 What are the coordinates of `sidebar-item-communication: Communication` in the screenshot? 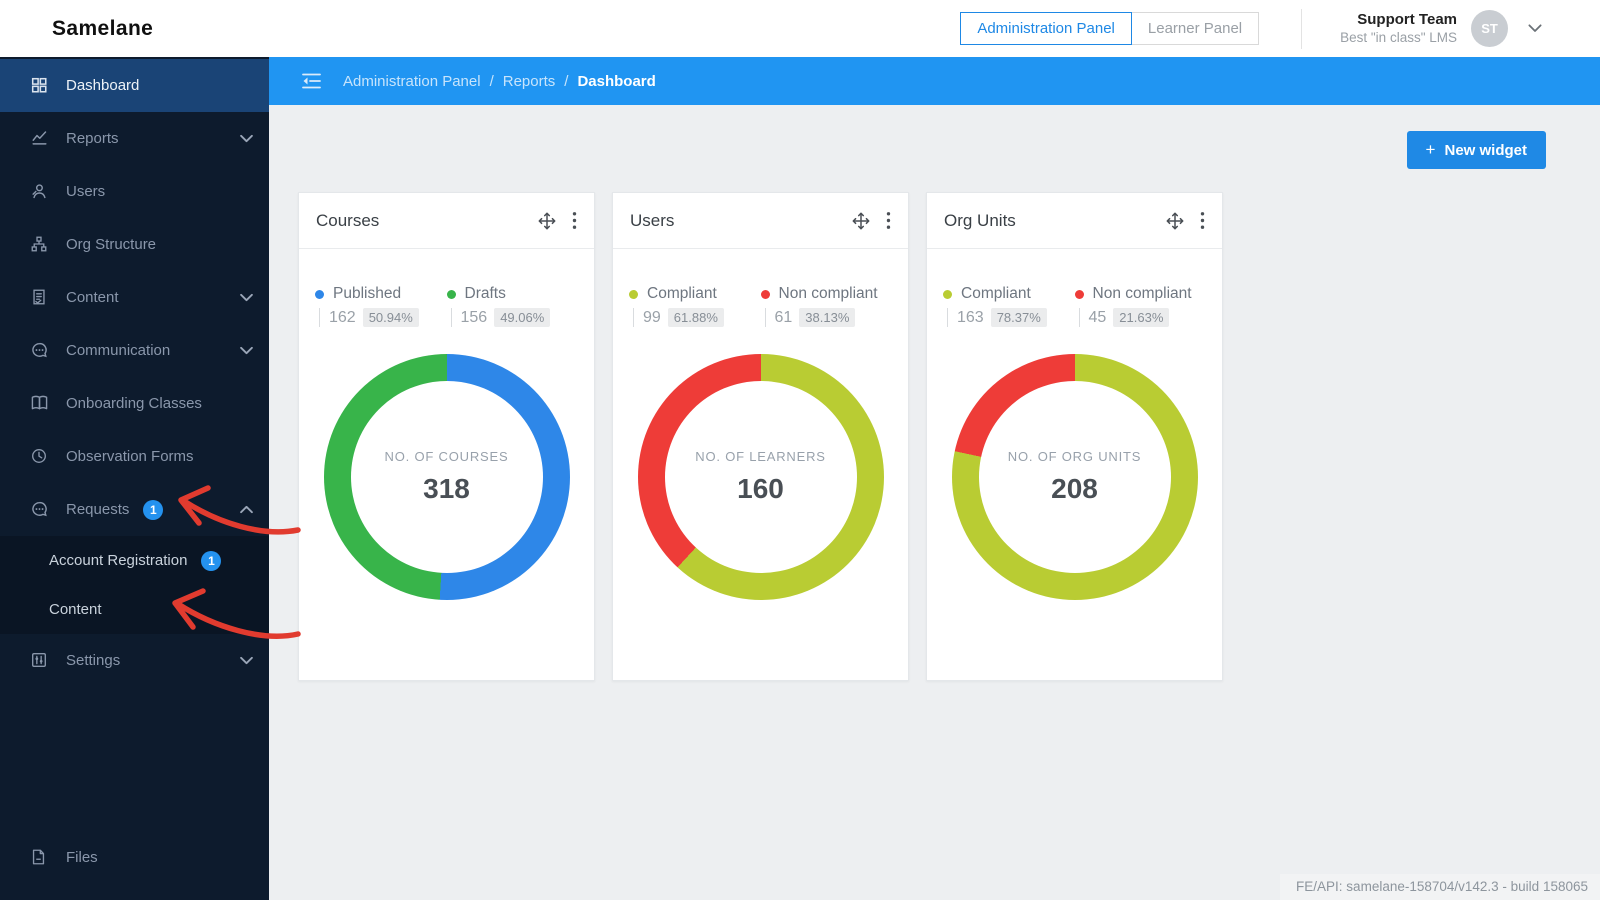 It's located at (134, 350).